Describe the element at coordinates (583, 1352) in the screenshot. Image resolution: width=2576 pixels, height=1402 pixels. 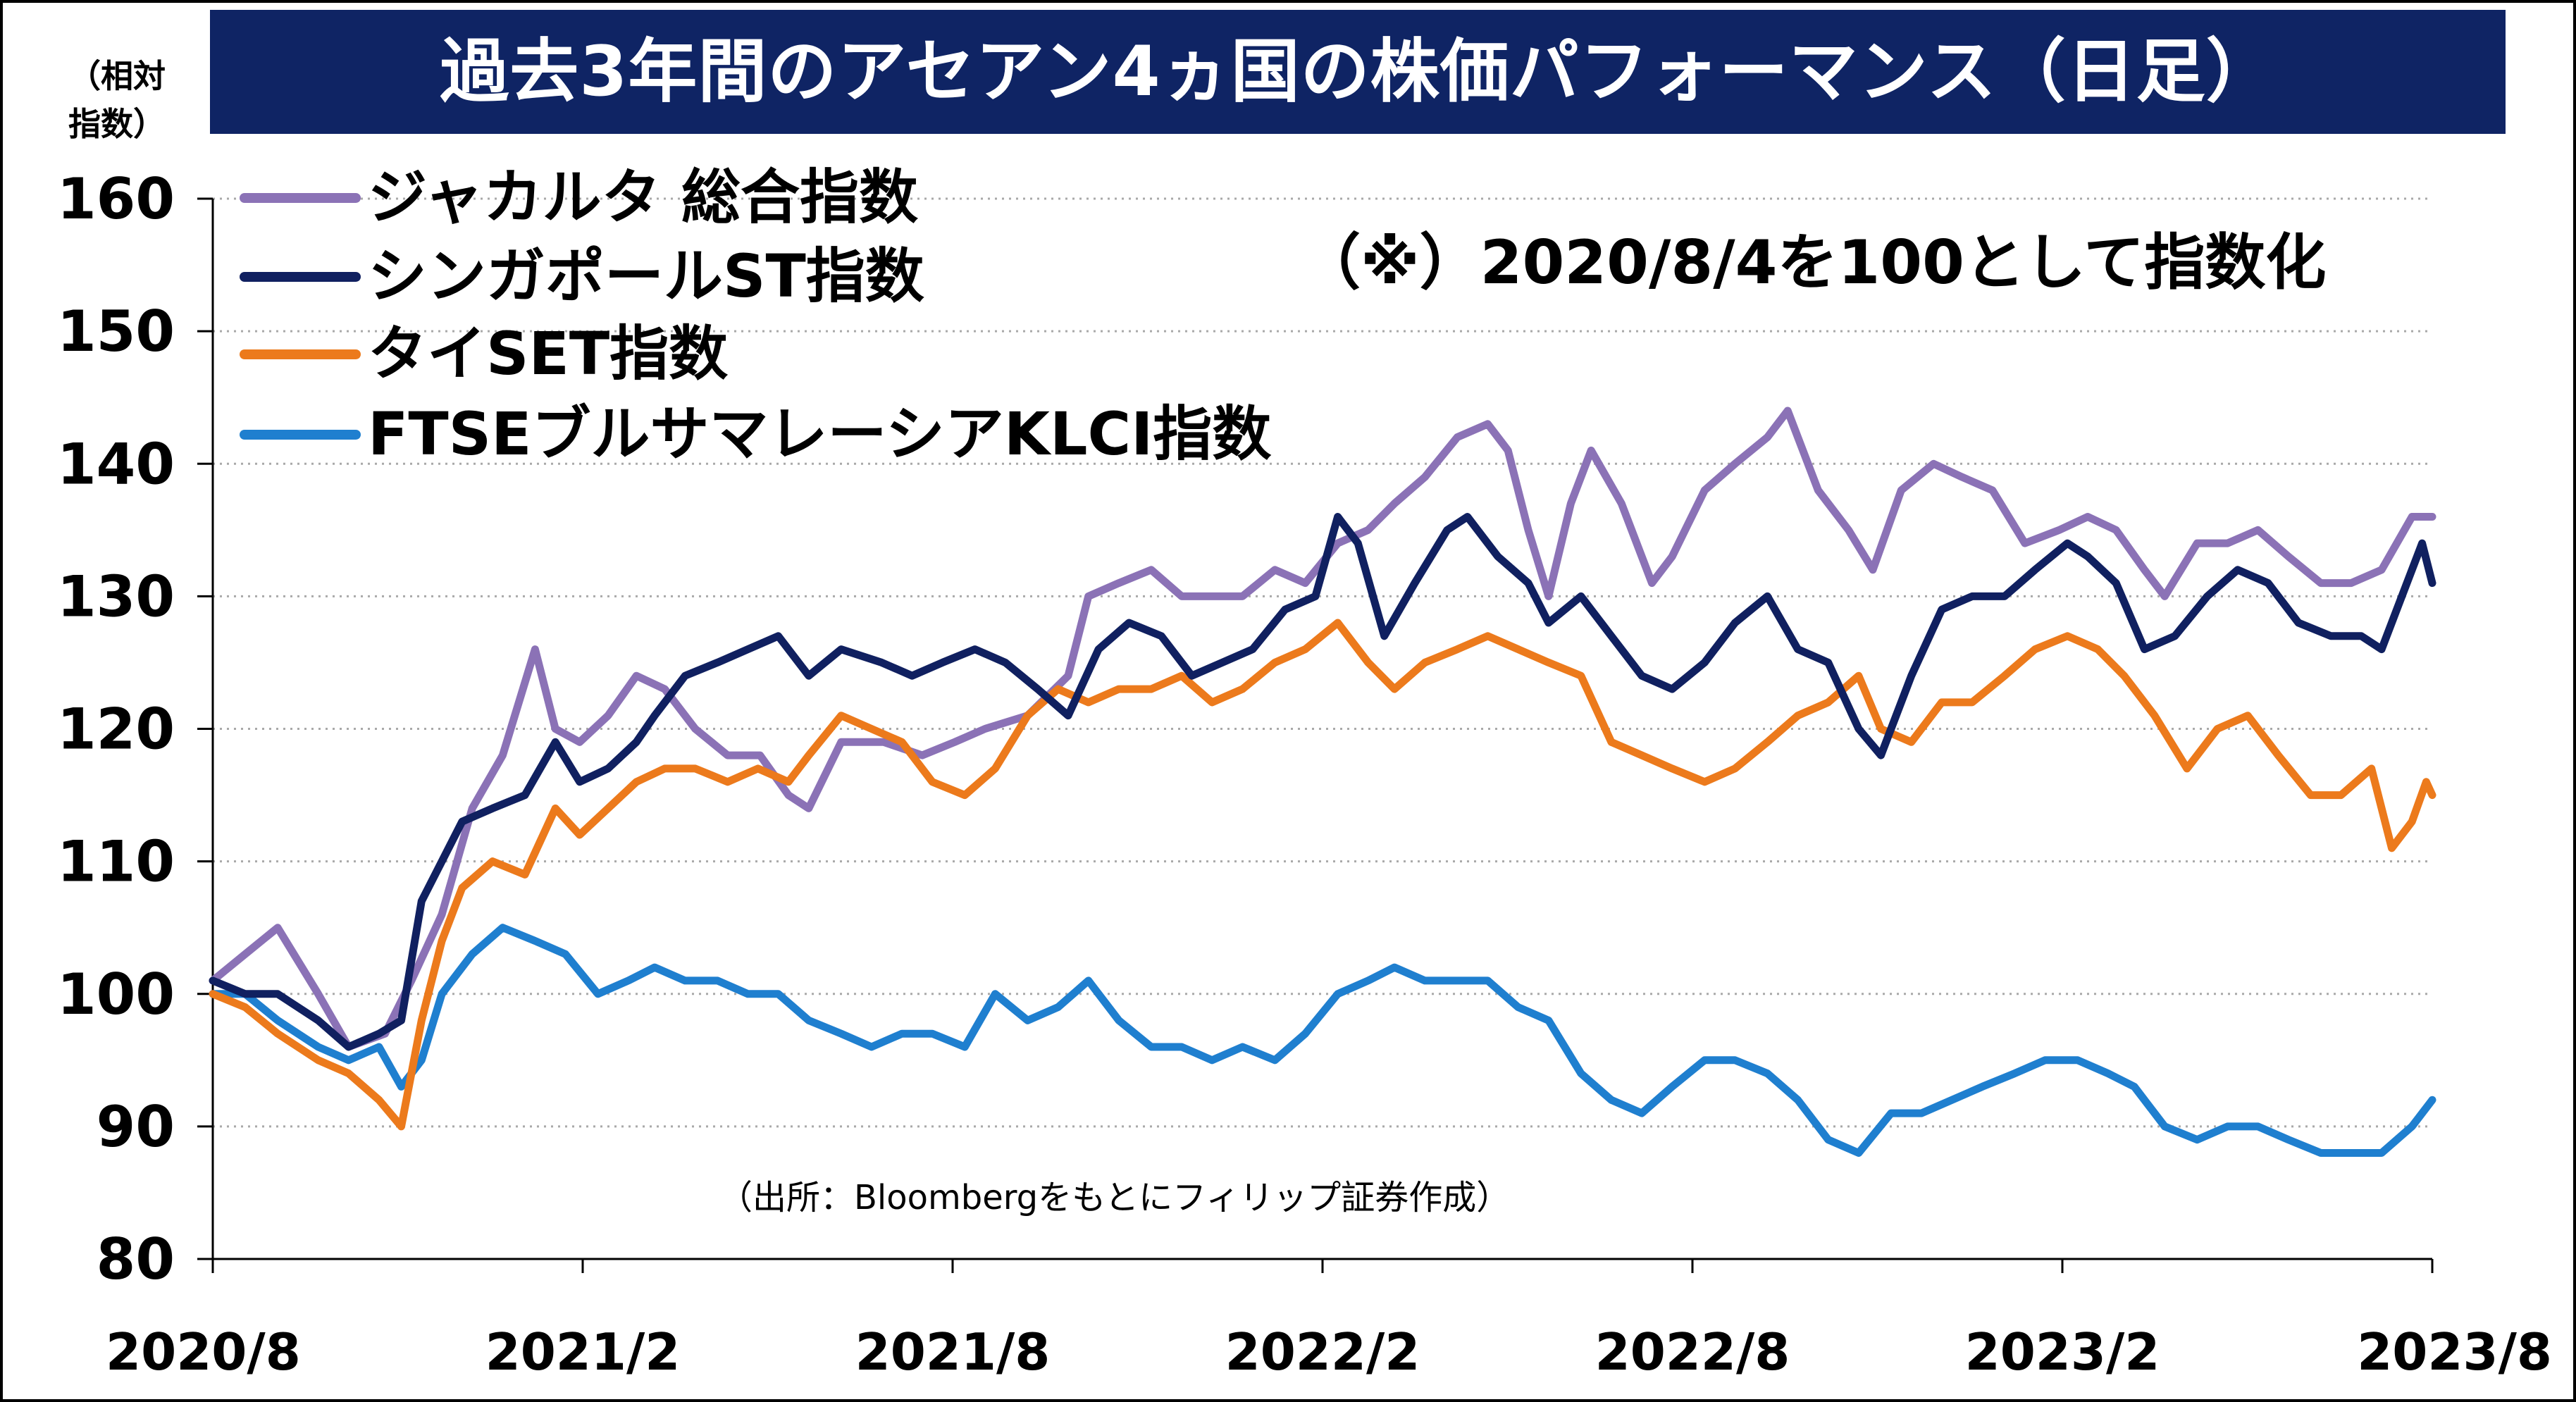
I see `x-tick-label: 2021/2` at that location.